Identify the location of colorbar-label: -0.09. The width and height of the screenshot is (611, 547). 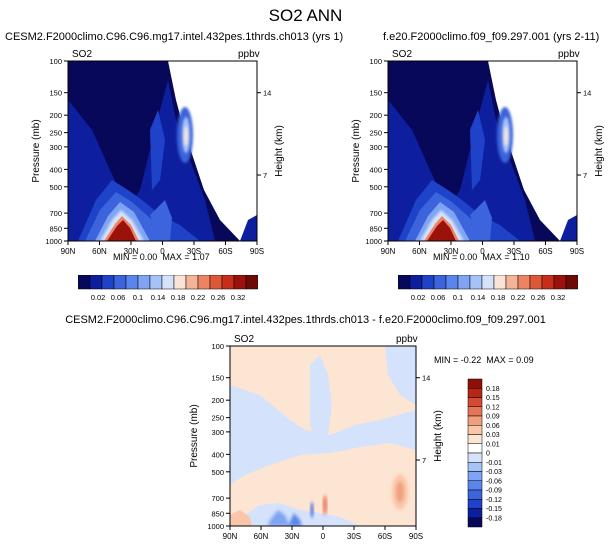
(494, 491).